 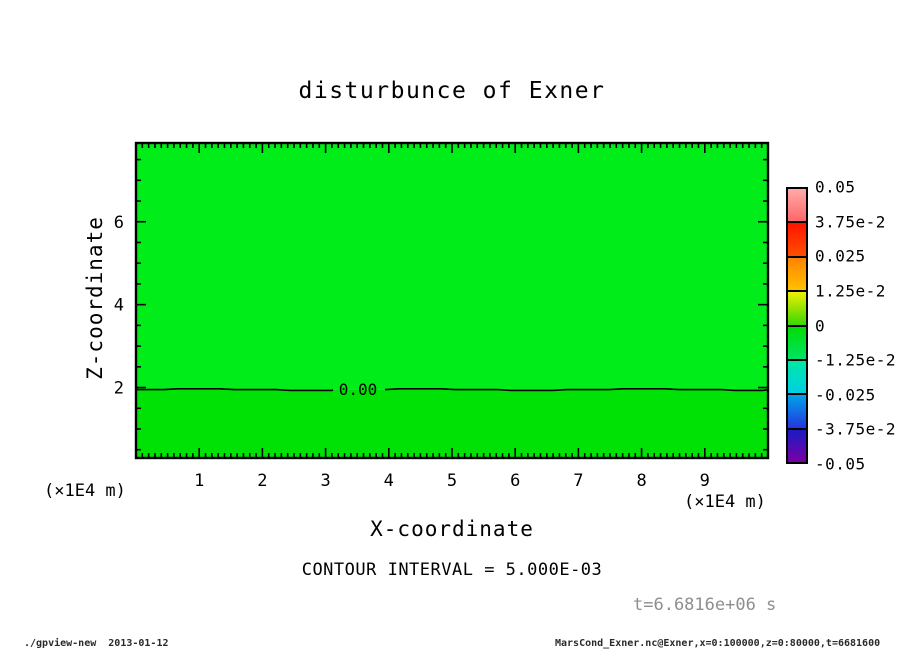 What do you see at coordinates (358, 389) in the screenshot?
I see `contour-line-label: 0.00` at bounding box center [358, 389].